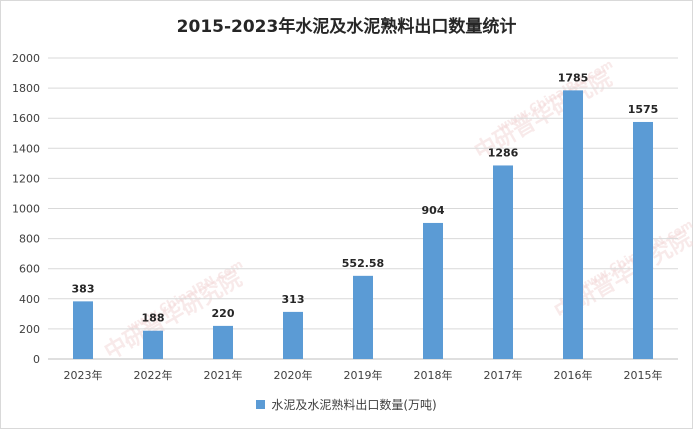 The height and width of the screenshot is (429, 693). Describe the element at coordinates (223, 375) in the screenshot. I see `x-tick-label: 2021年` at that location.